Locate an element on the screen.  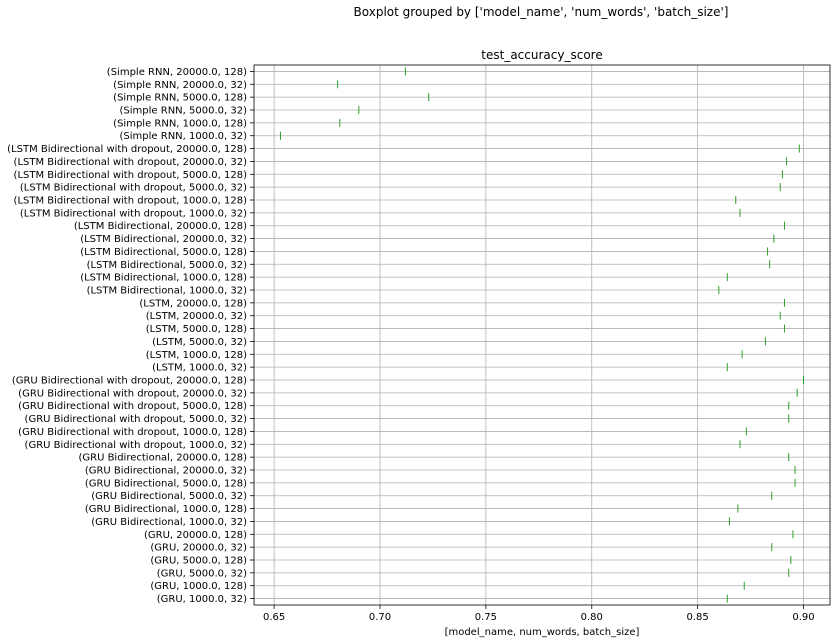
x-tick-label: 0.80 is located at coordinates (592, 617).